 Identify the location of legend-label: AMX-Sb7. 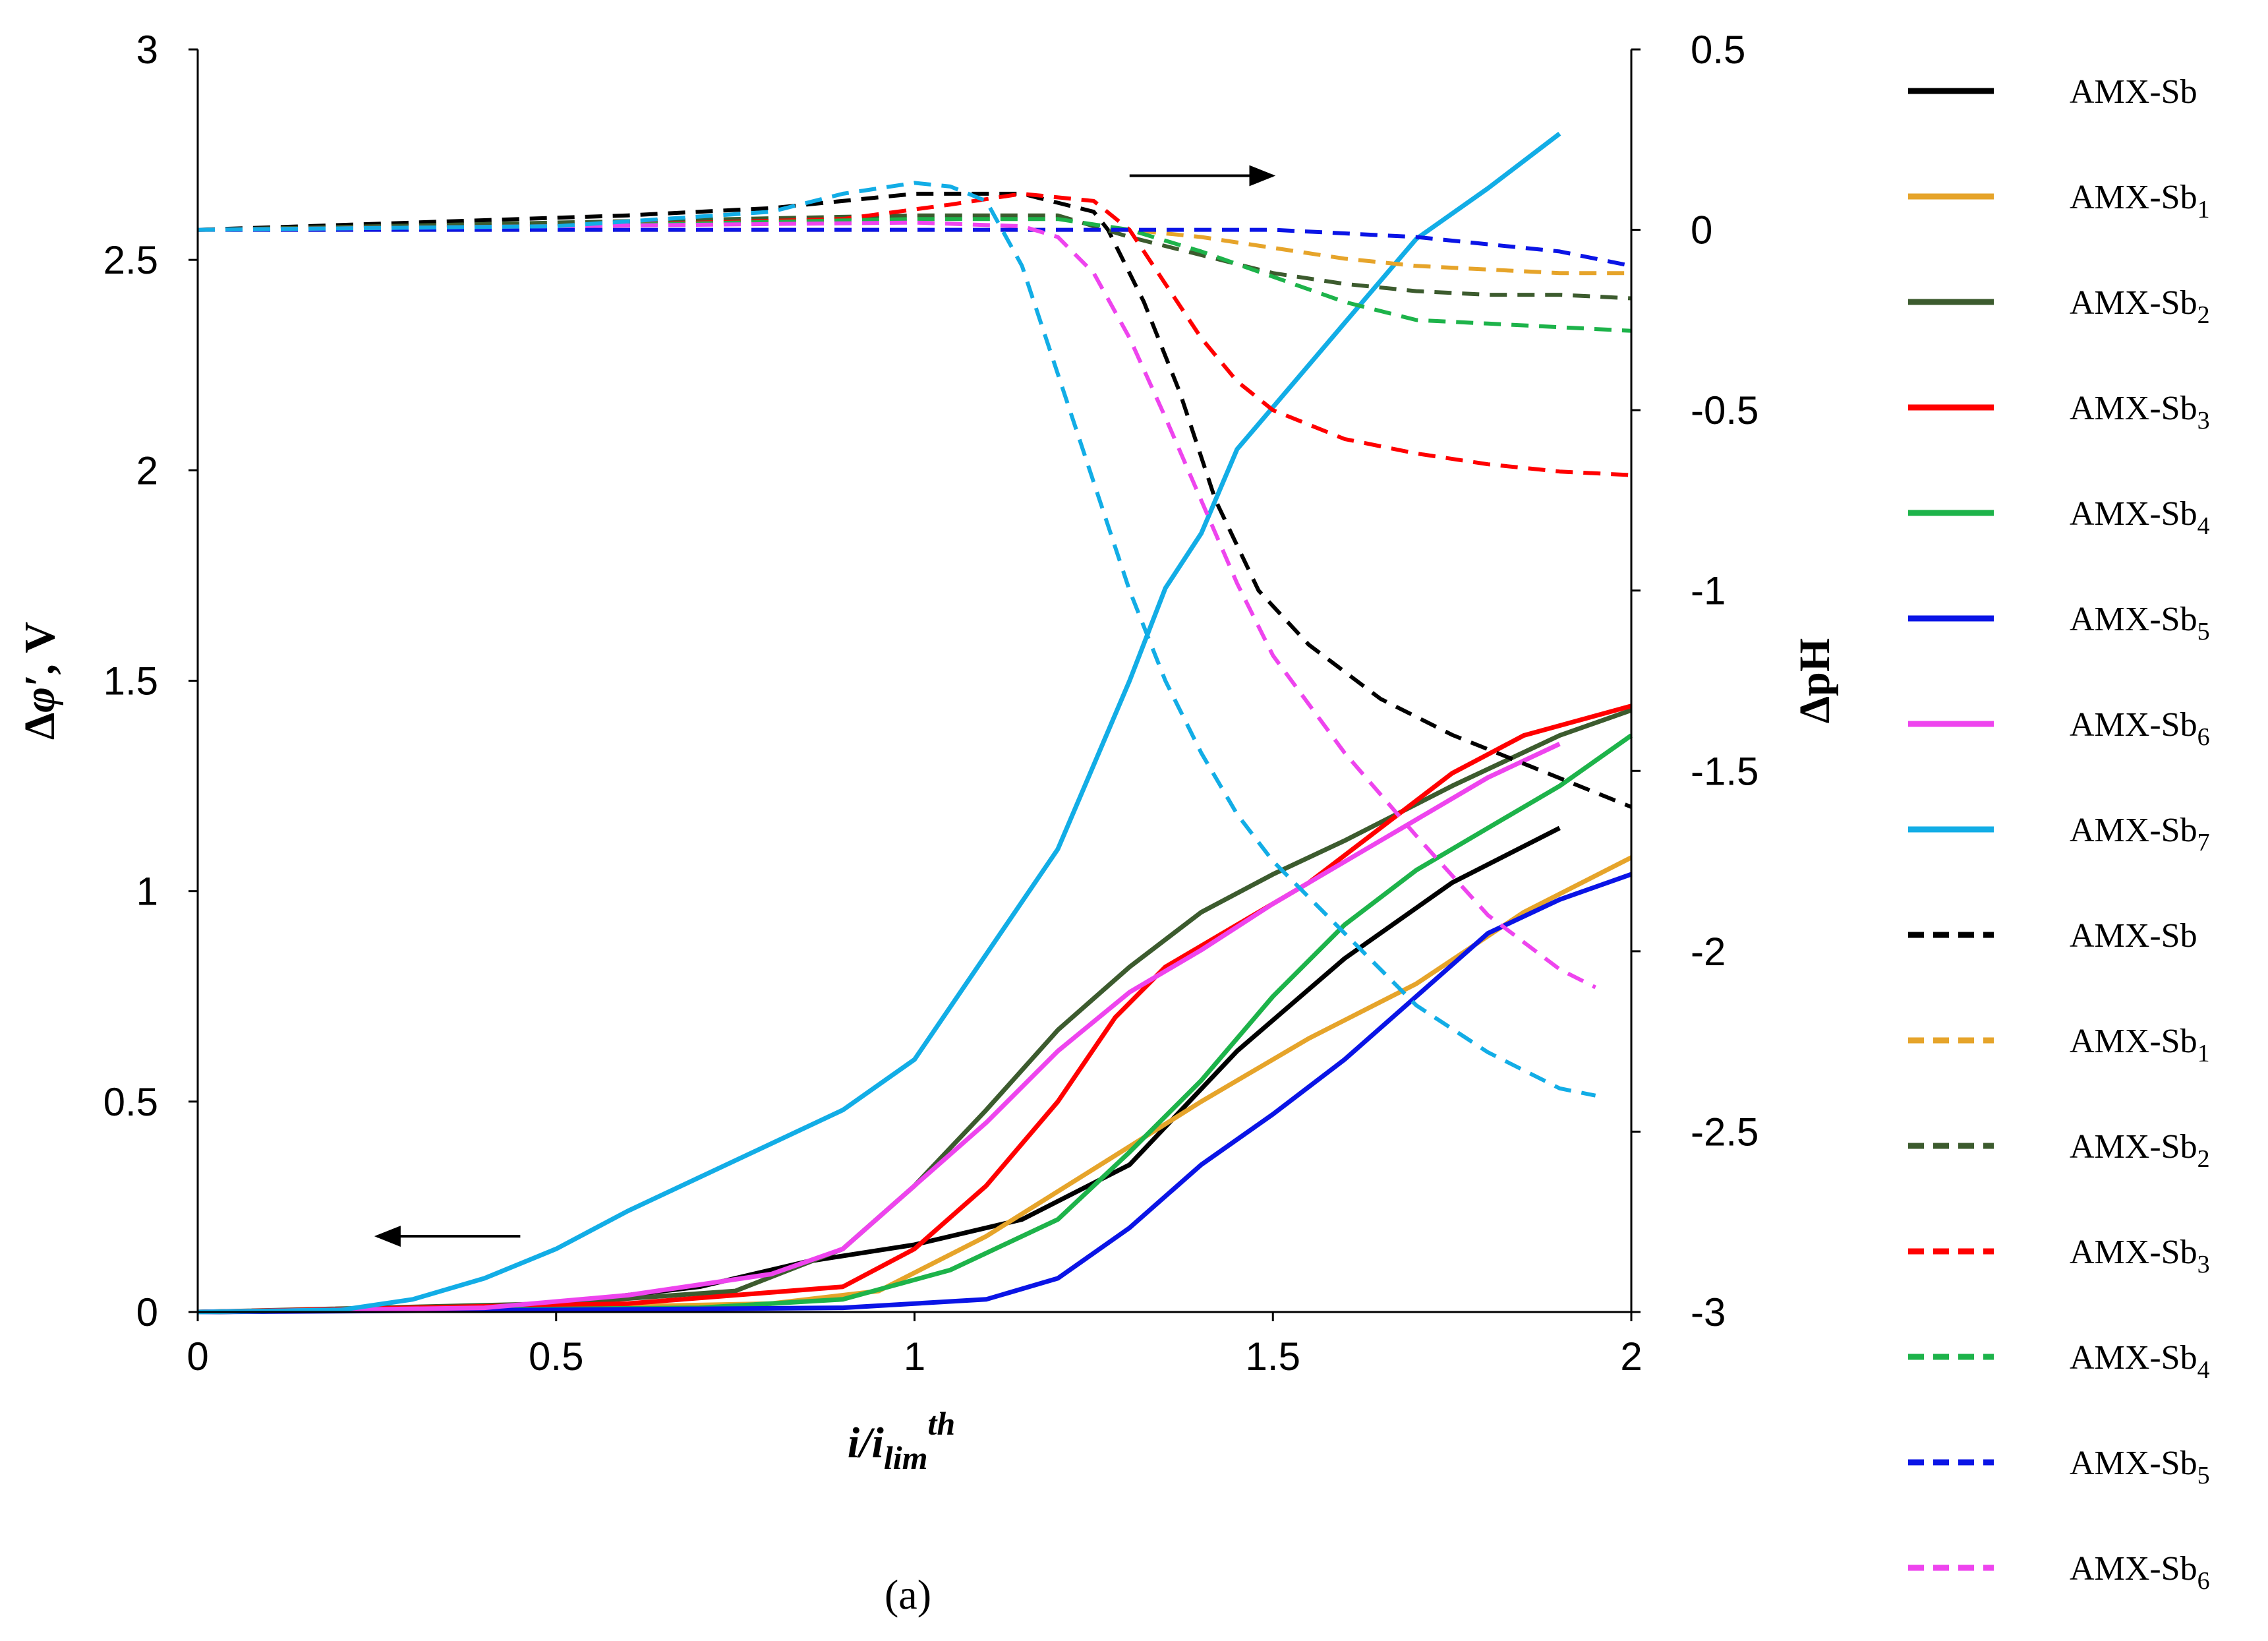
(2140, 834).